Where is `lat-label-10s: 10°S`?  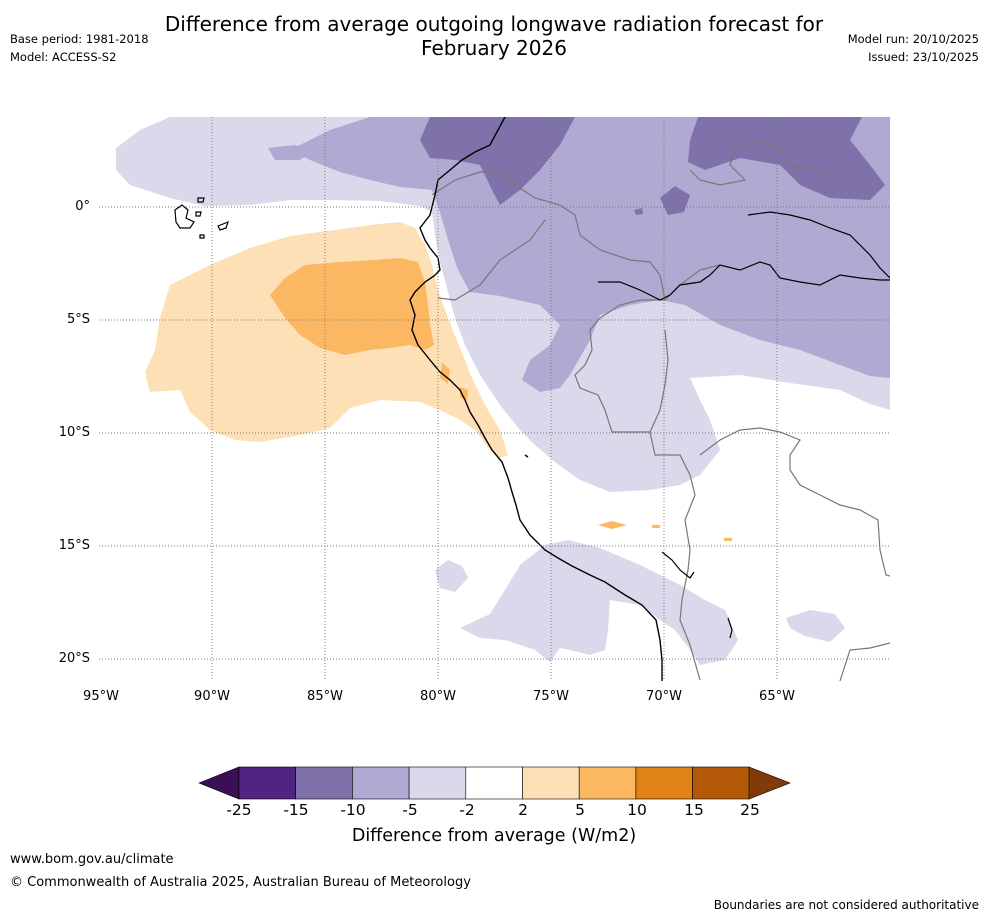
lat-label-10s: 10°S is located at coordinates (74, 432).